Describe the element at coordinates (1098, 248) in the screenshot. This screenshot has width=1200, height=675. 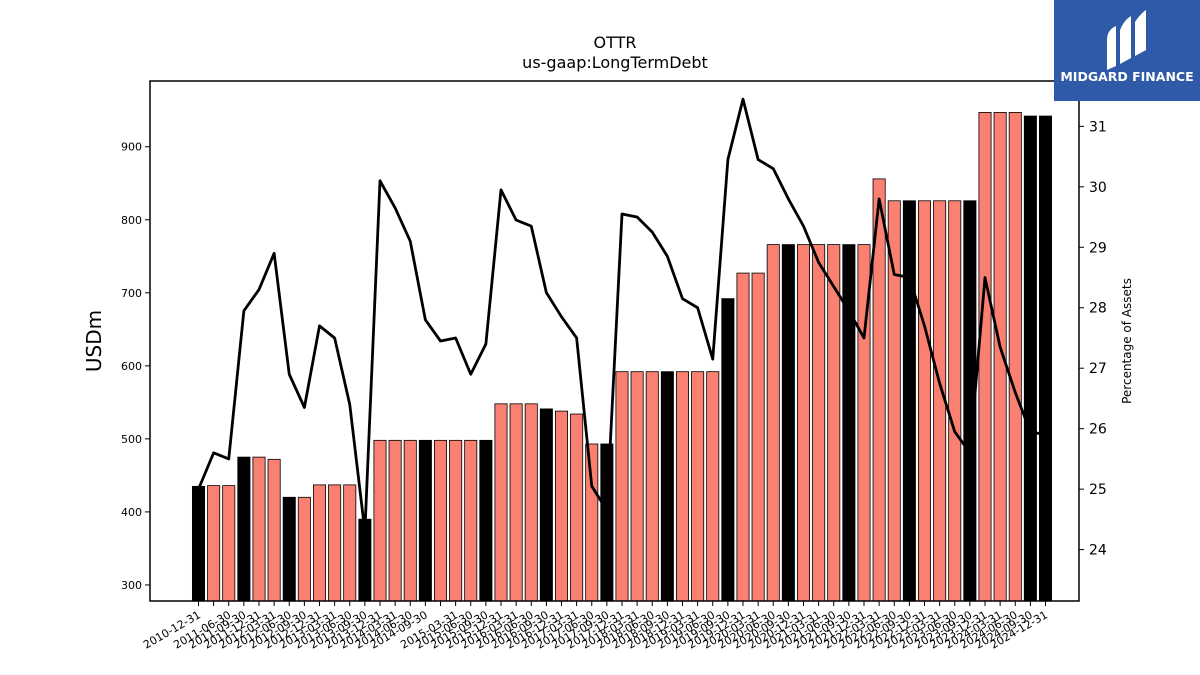
I see `y2-tick-label: 29` at that location.